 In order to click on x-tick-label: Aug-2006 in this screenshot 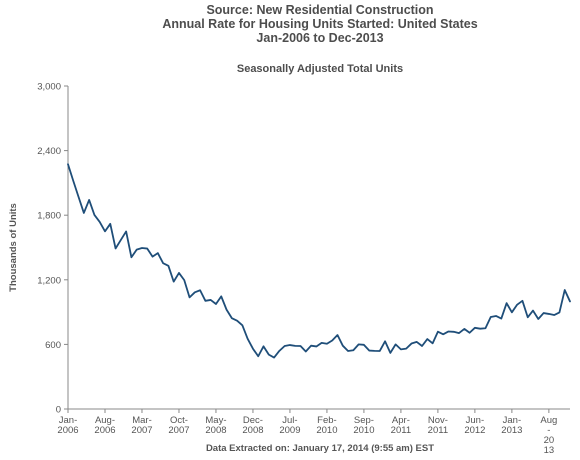, I will do `click(104, 425)`.